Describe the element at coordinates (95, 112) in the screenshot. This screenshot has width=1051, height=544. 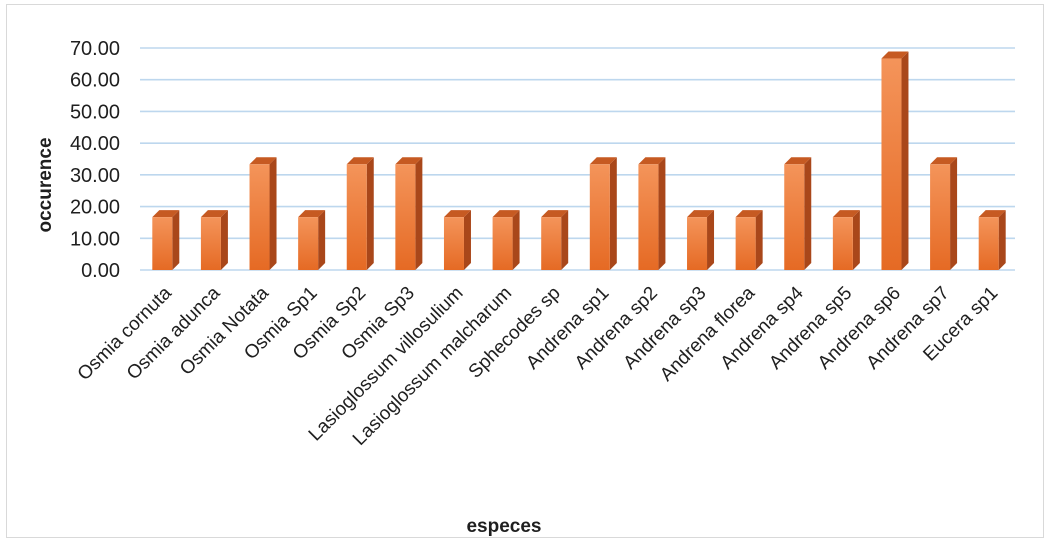
I see `y-tick-label: 50.00` at that location.